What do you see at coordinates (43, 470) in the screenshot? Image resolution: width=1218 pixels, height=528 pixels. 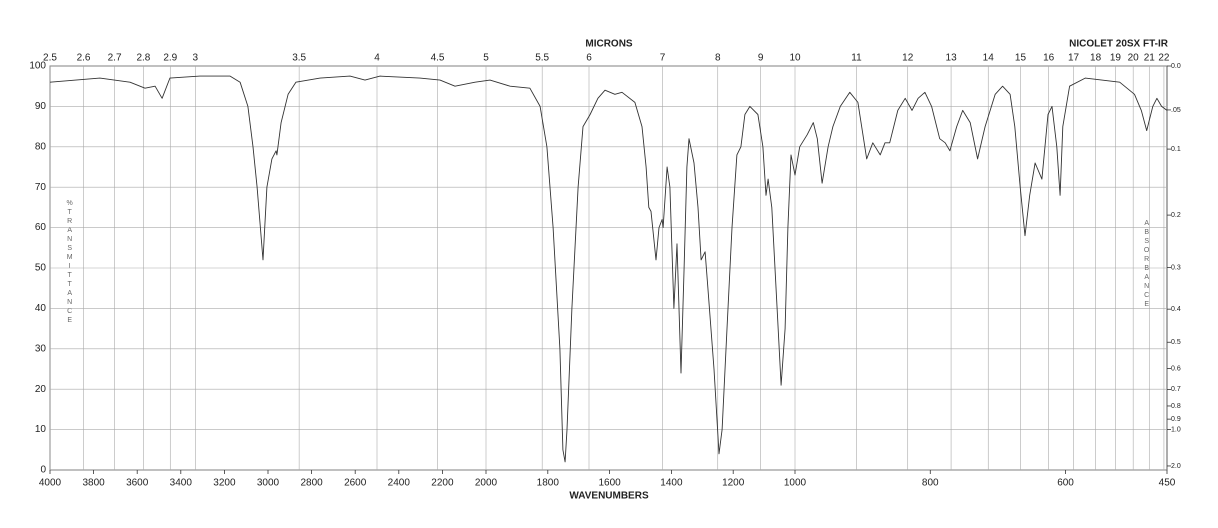 I see `y-tick-label: 0` at bounding box center [43, 470].